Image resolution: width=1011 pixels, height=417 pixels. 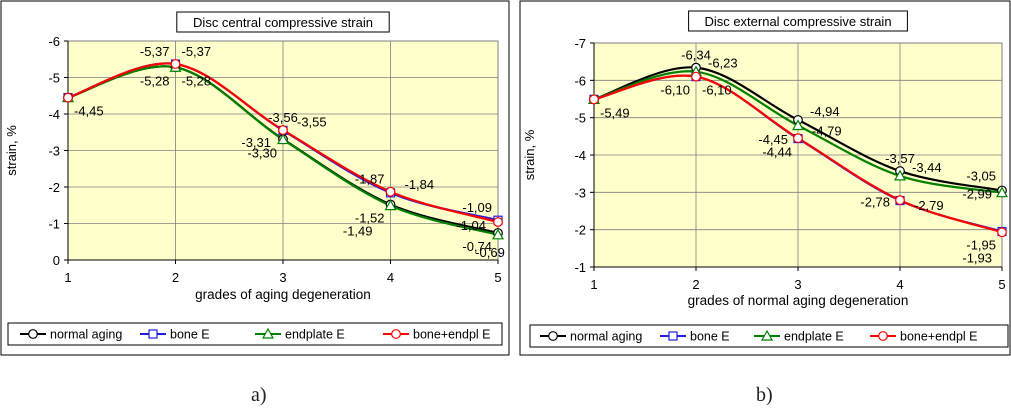 I want to click on data-label: -3,57, so click(x=900, y=158).